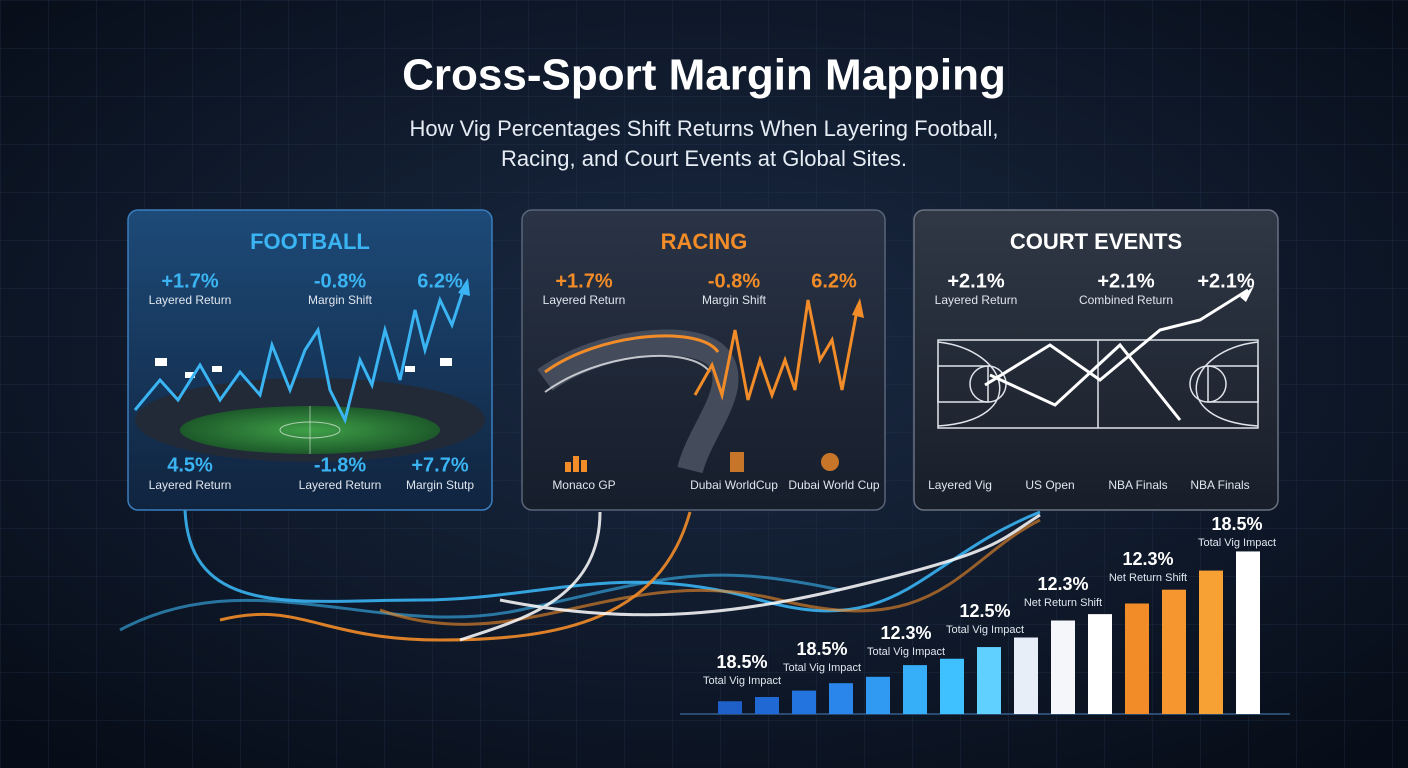  I want to click on stat-label: Dubai WorldCup, so click(734, 485).